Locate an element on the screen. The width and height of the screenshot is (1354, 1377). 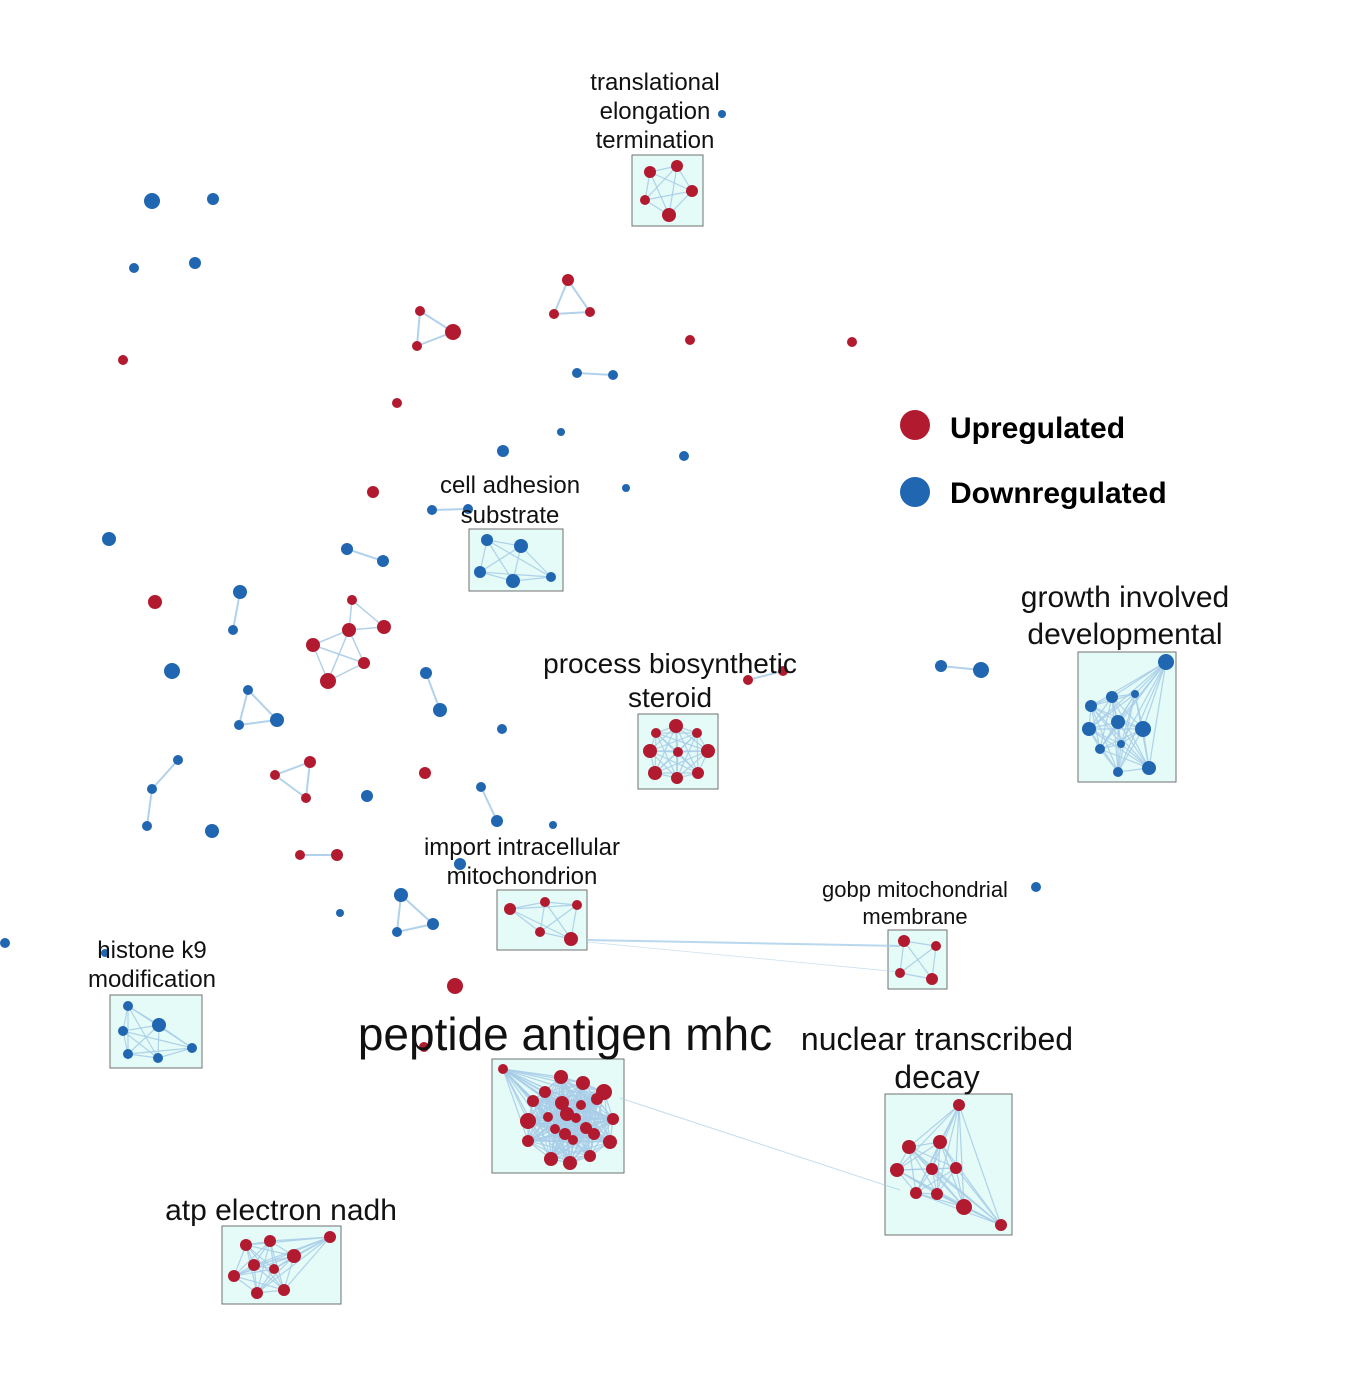
cluster-label-line: substrate is located at coordinates (510, 515).